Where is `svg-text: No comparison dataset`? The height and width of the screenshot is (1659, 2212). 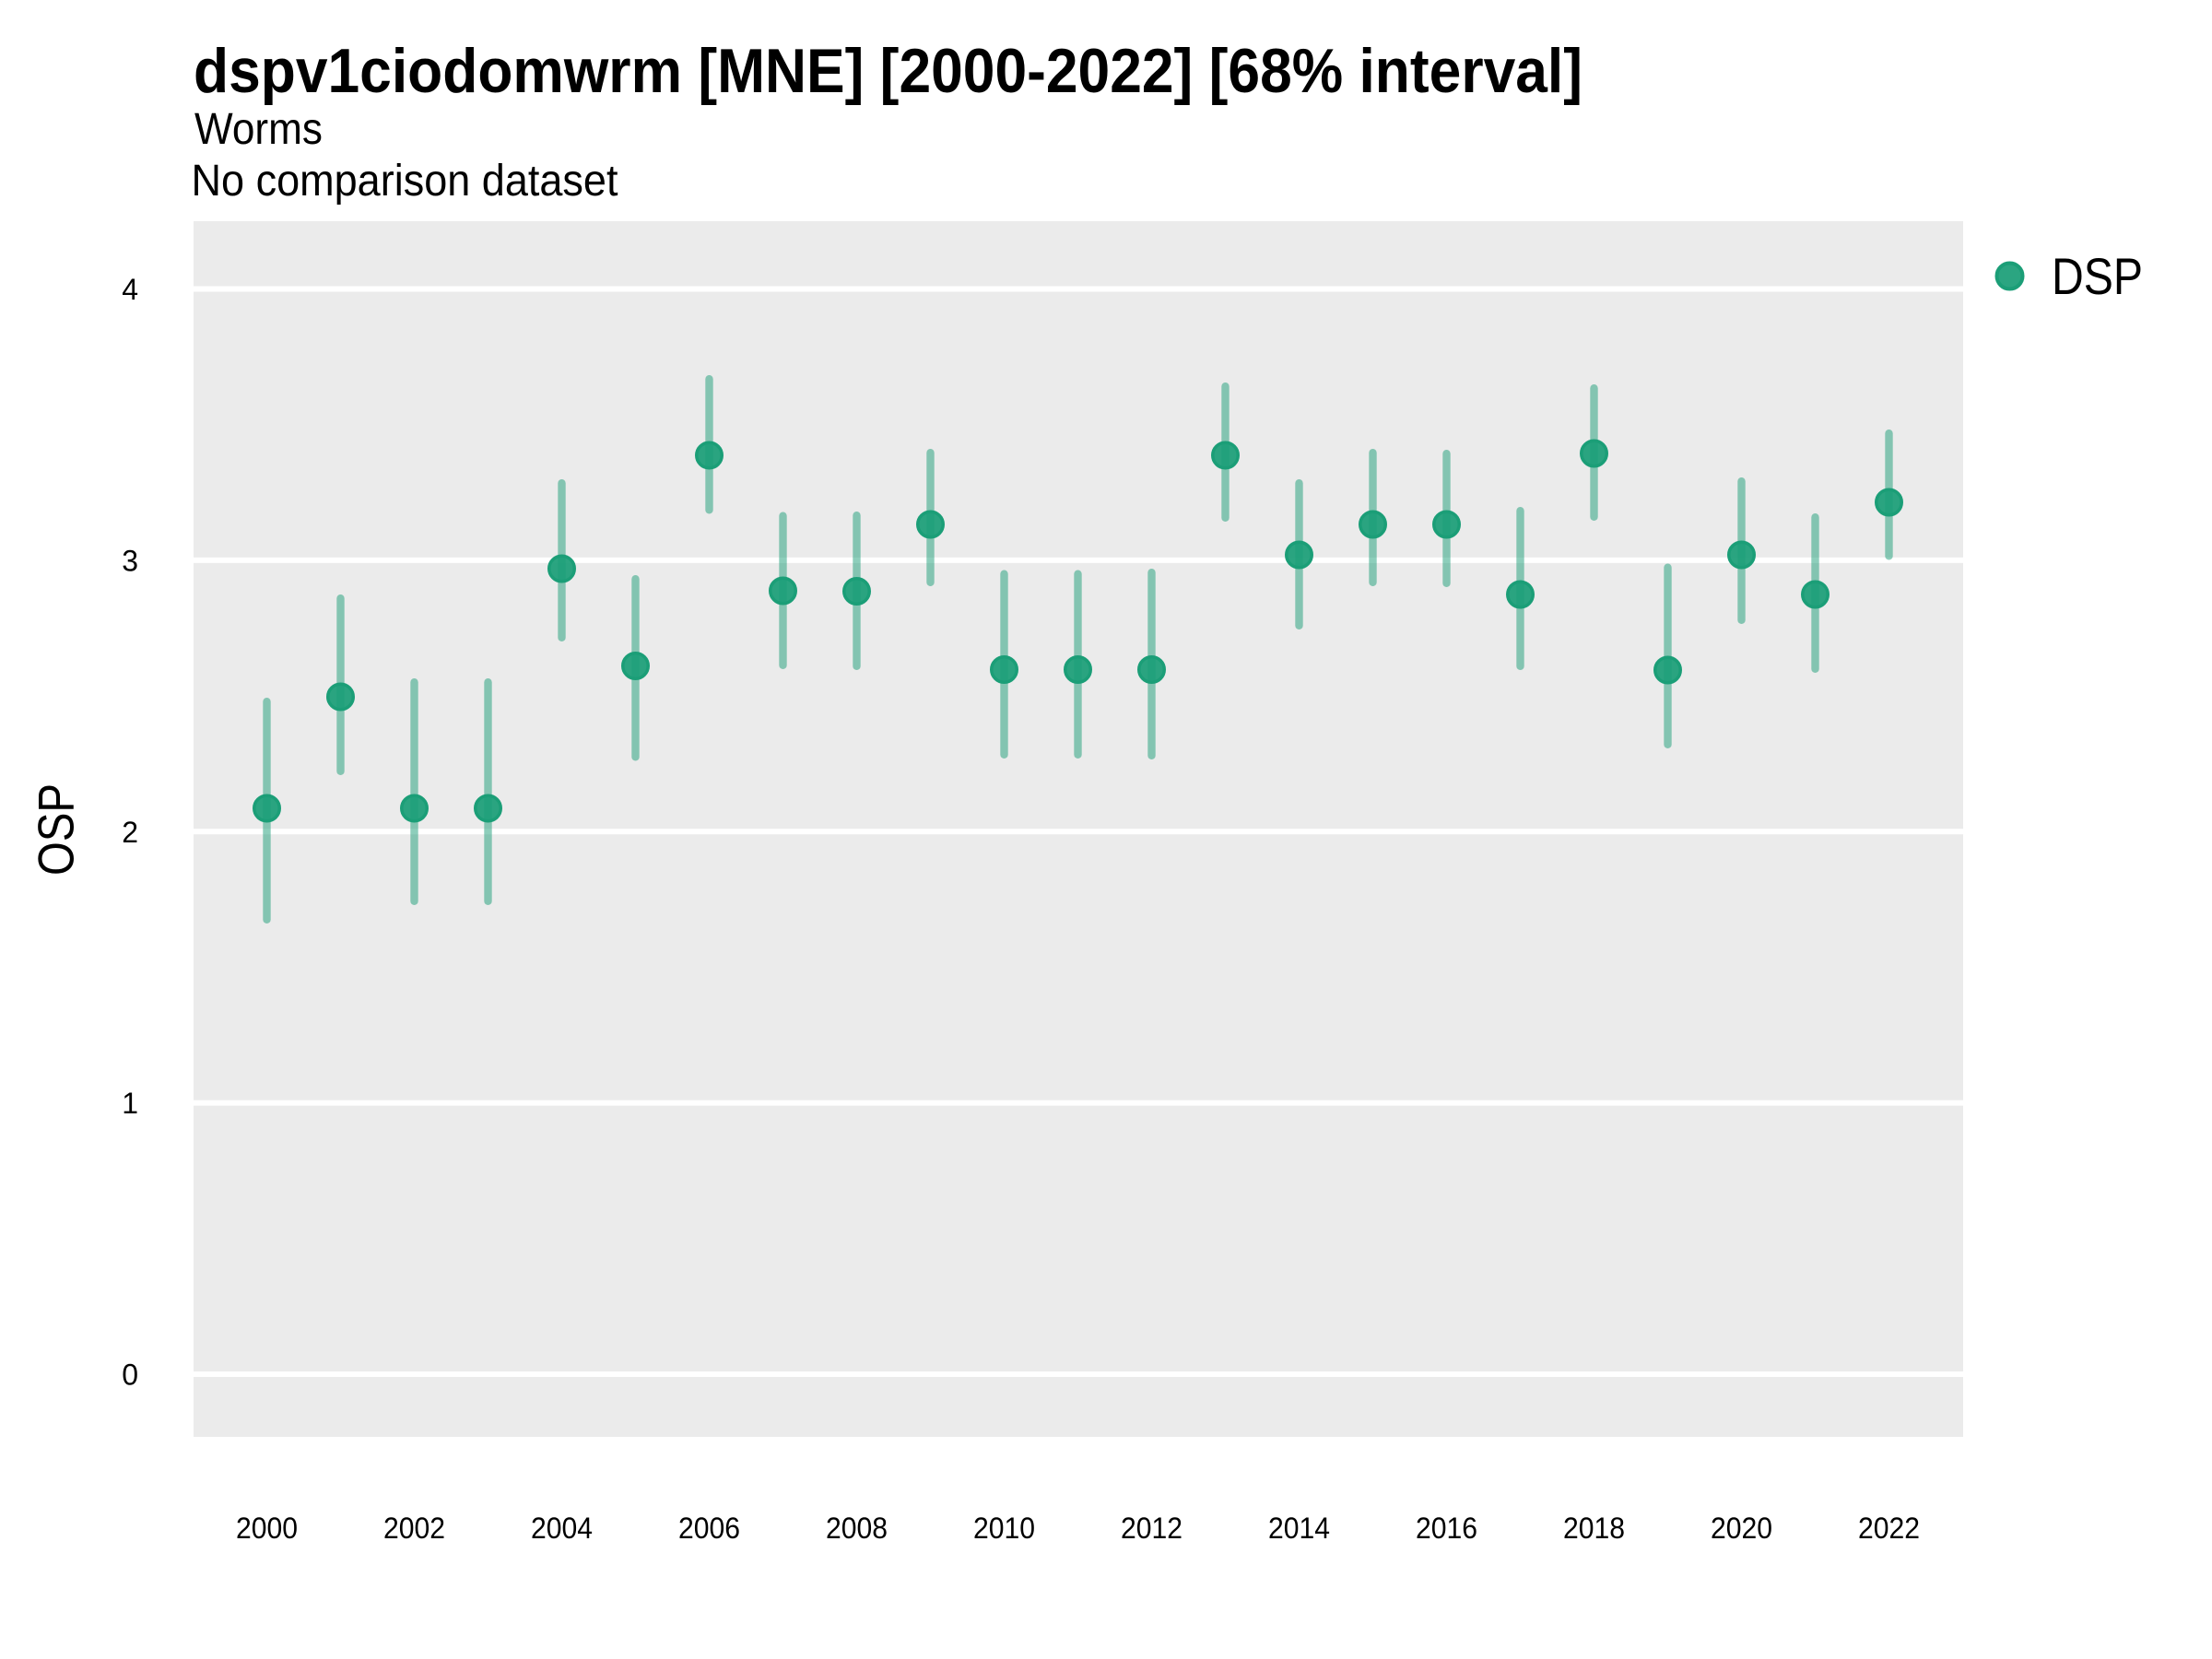 svg-text: No comparison dataset is located at coordinates (405, 181).